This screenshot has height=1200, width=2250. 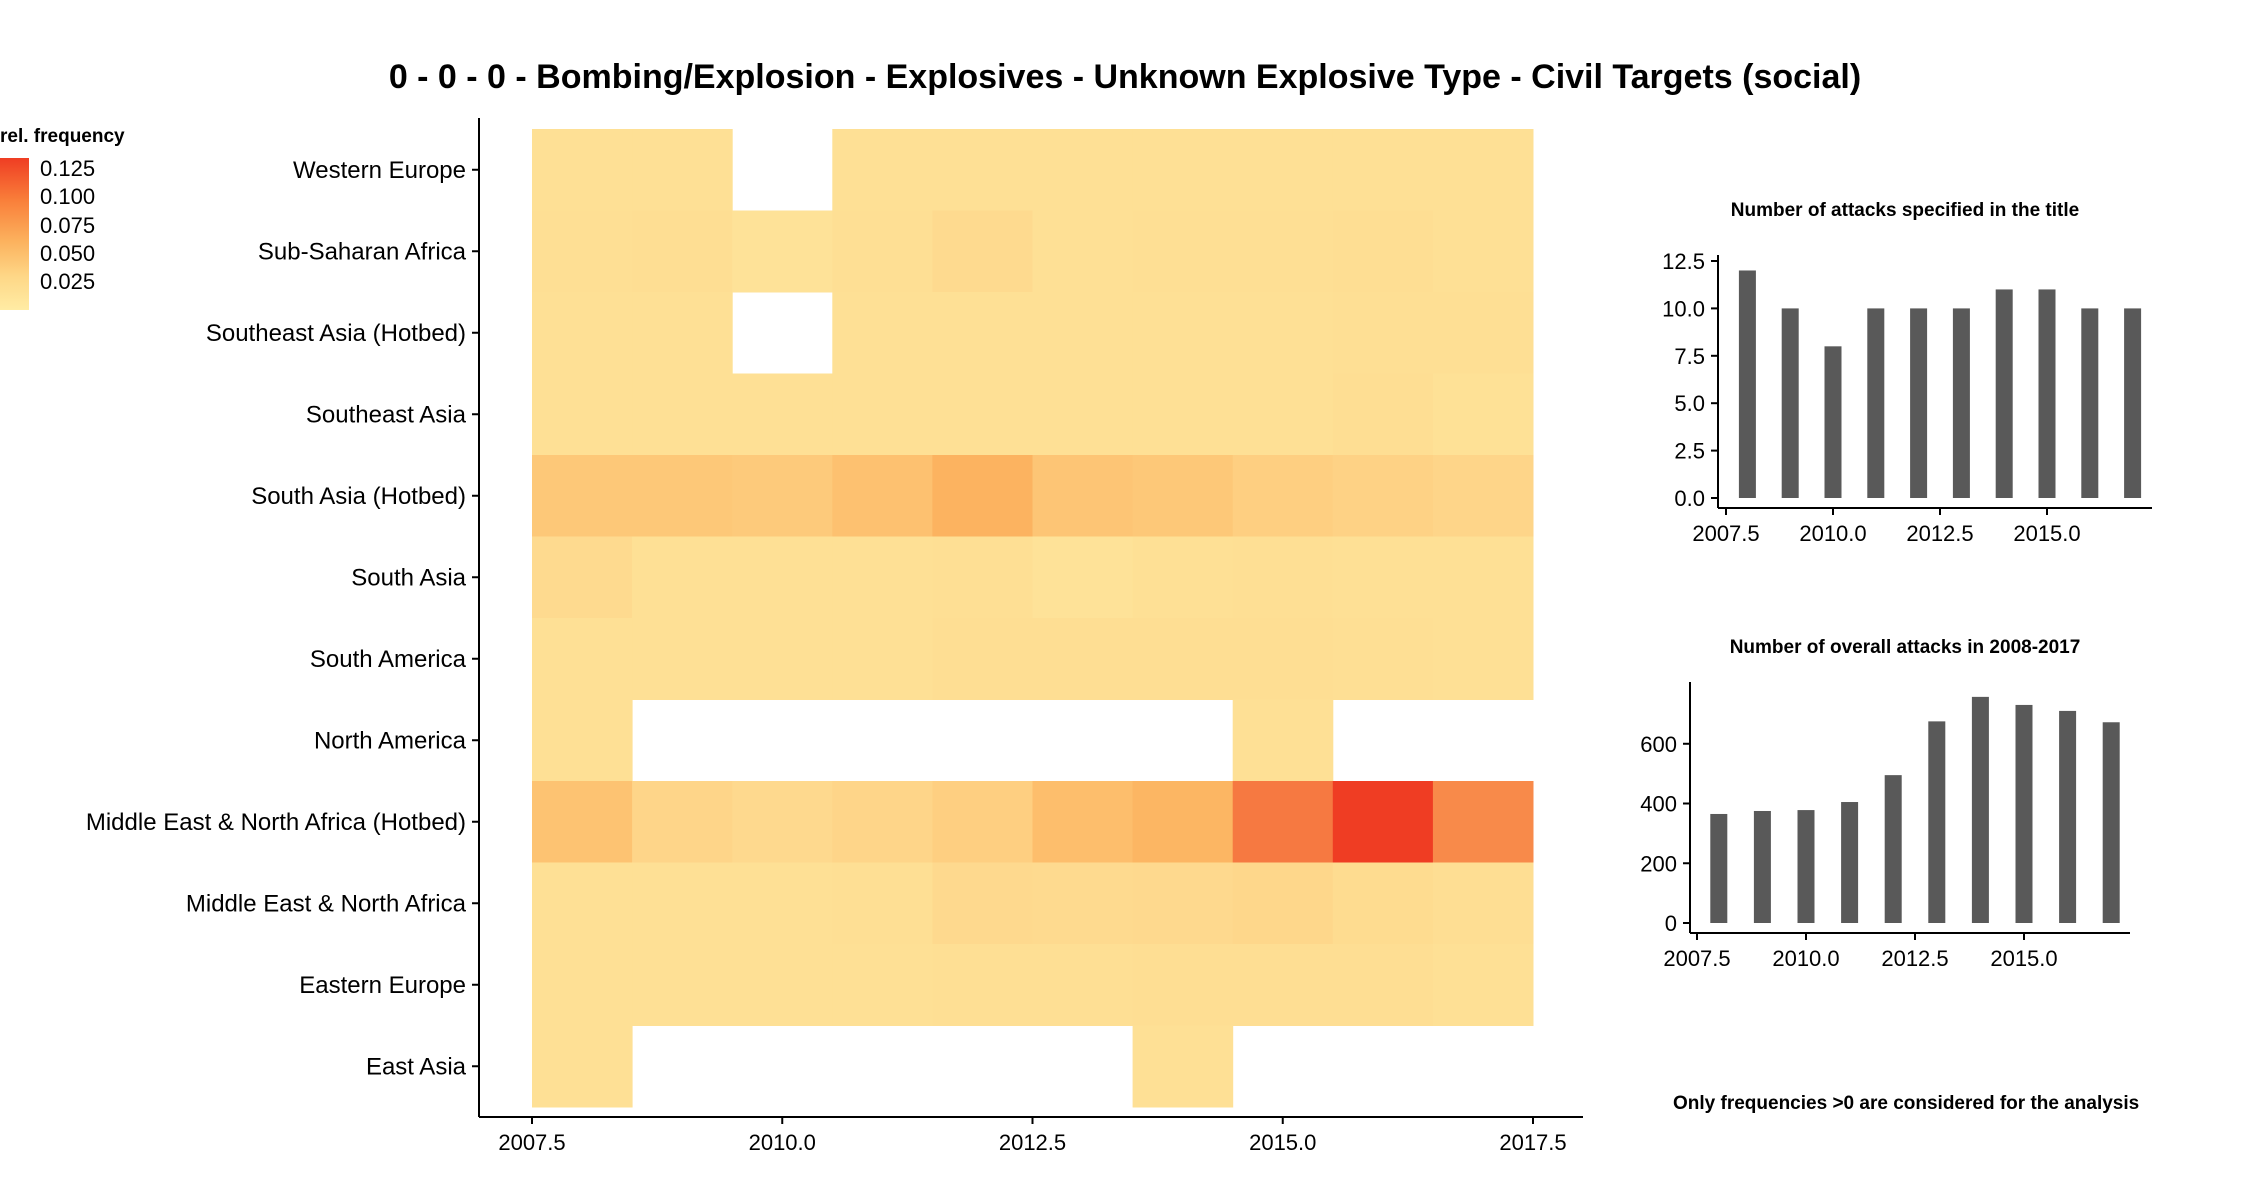 I want to click on y-axis-label: Eastern Europe, so click(x=382, y=985).